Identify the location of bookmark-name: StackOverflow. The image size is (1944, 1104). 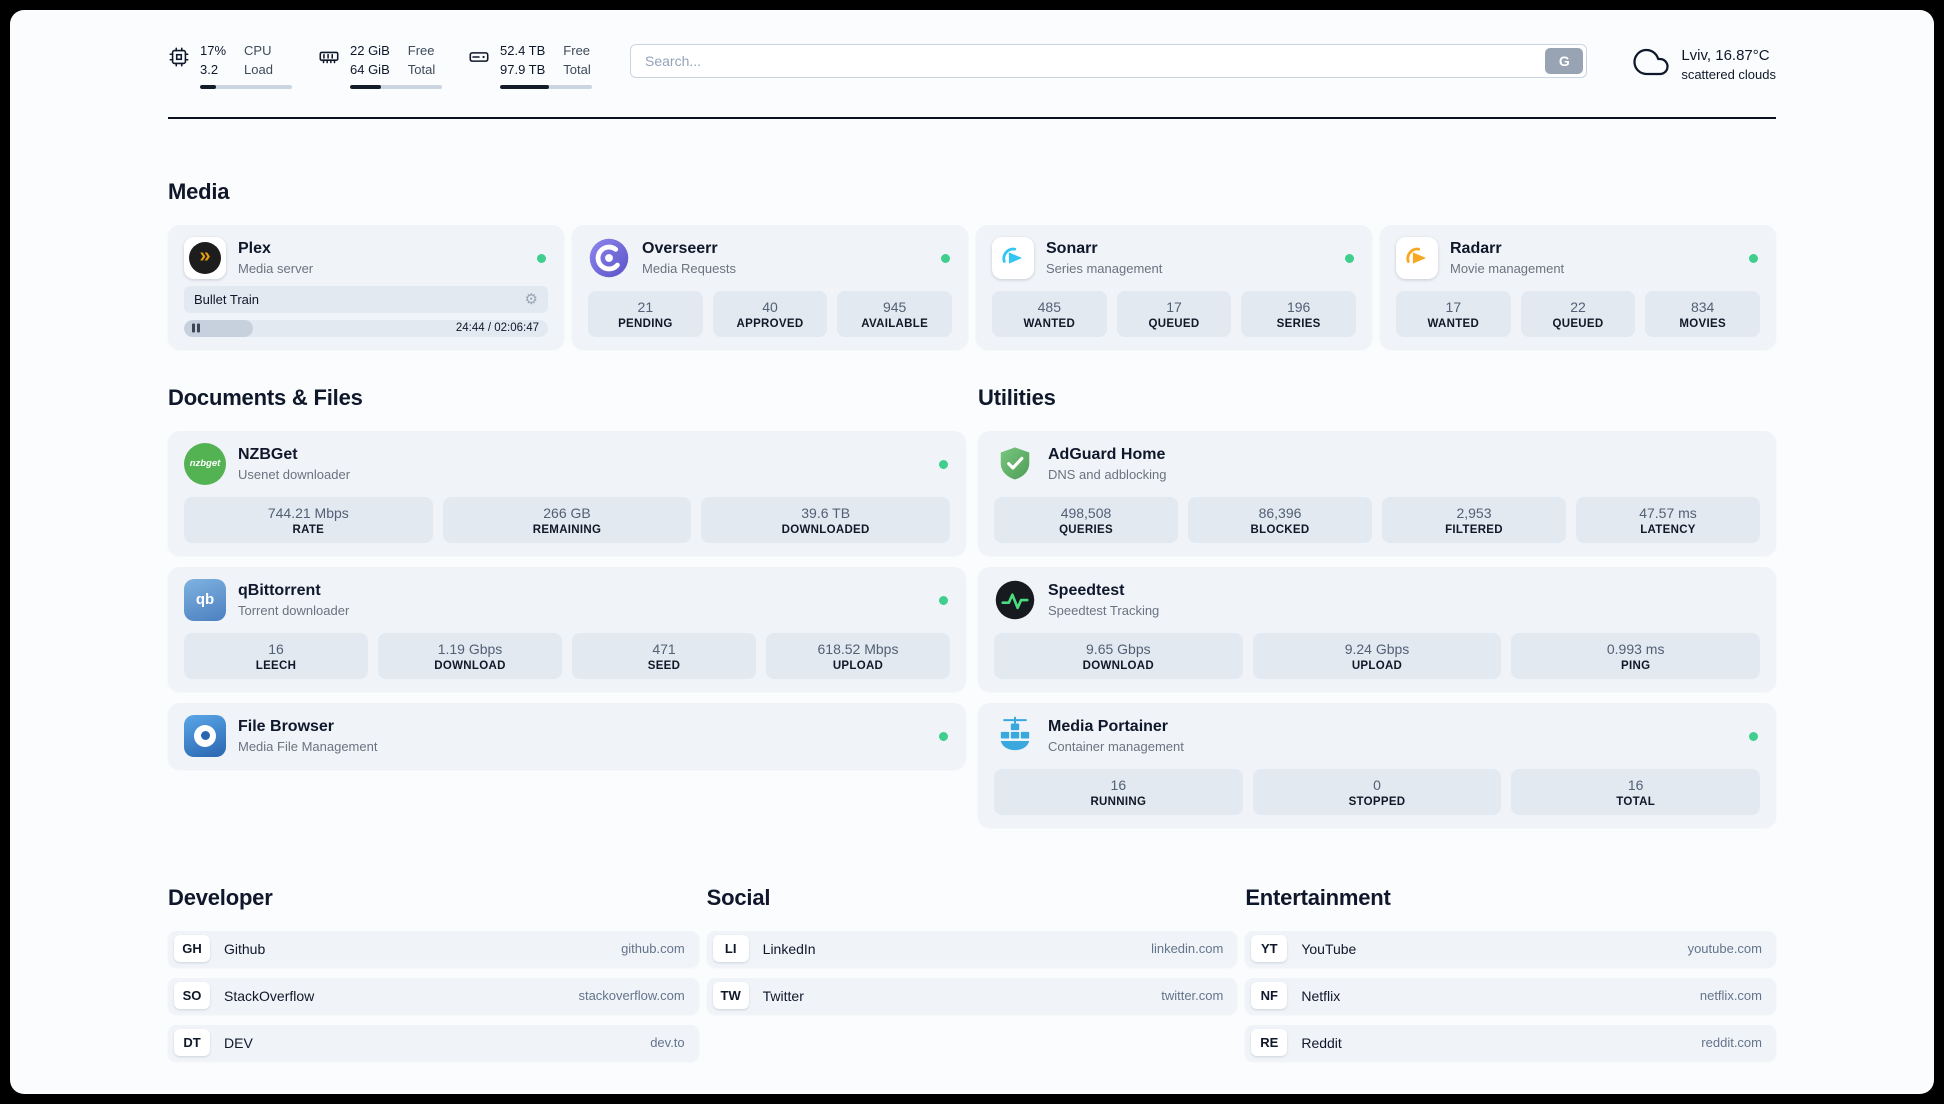
(269, 995).